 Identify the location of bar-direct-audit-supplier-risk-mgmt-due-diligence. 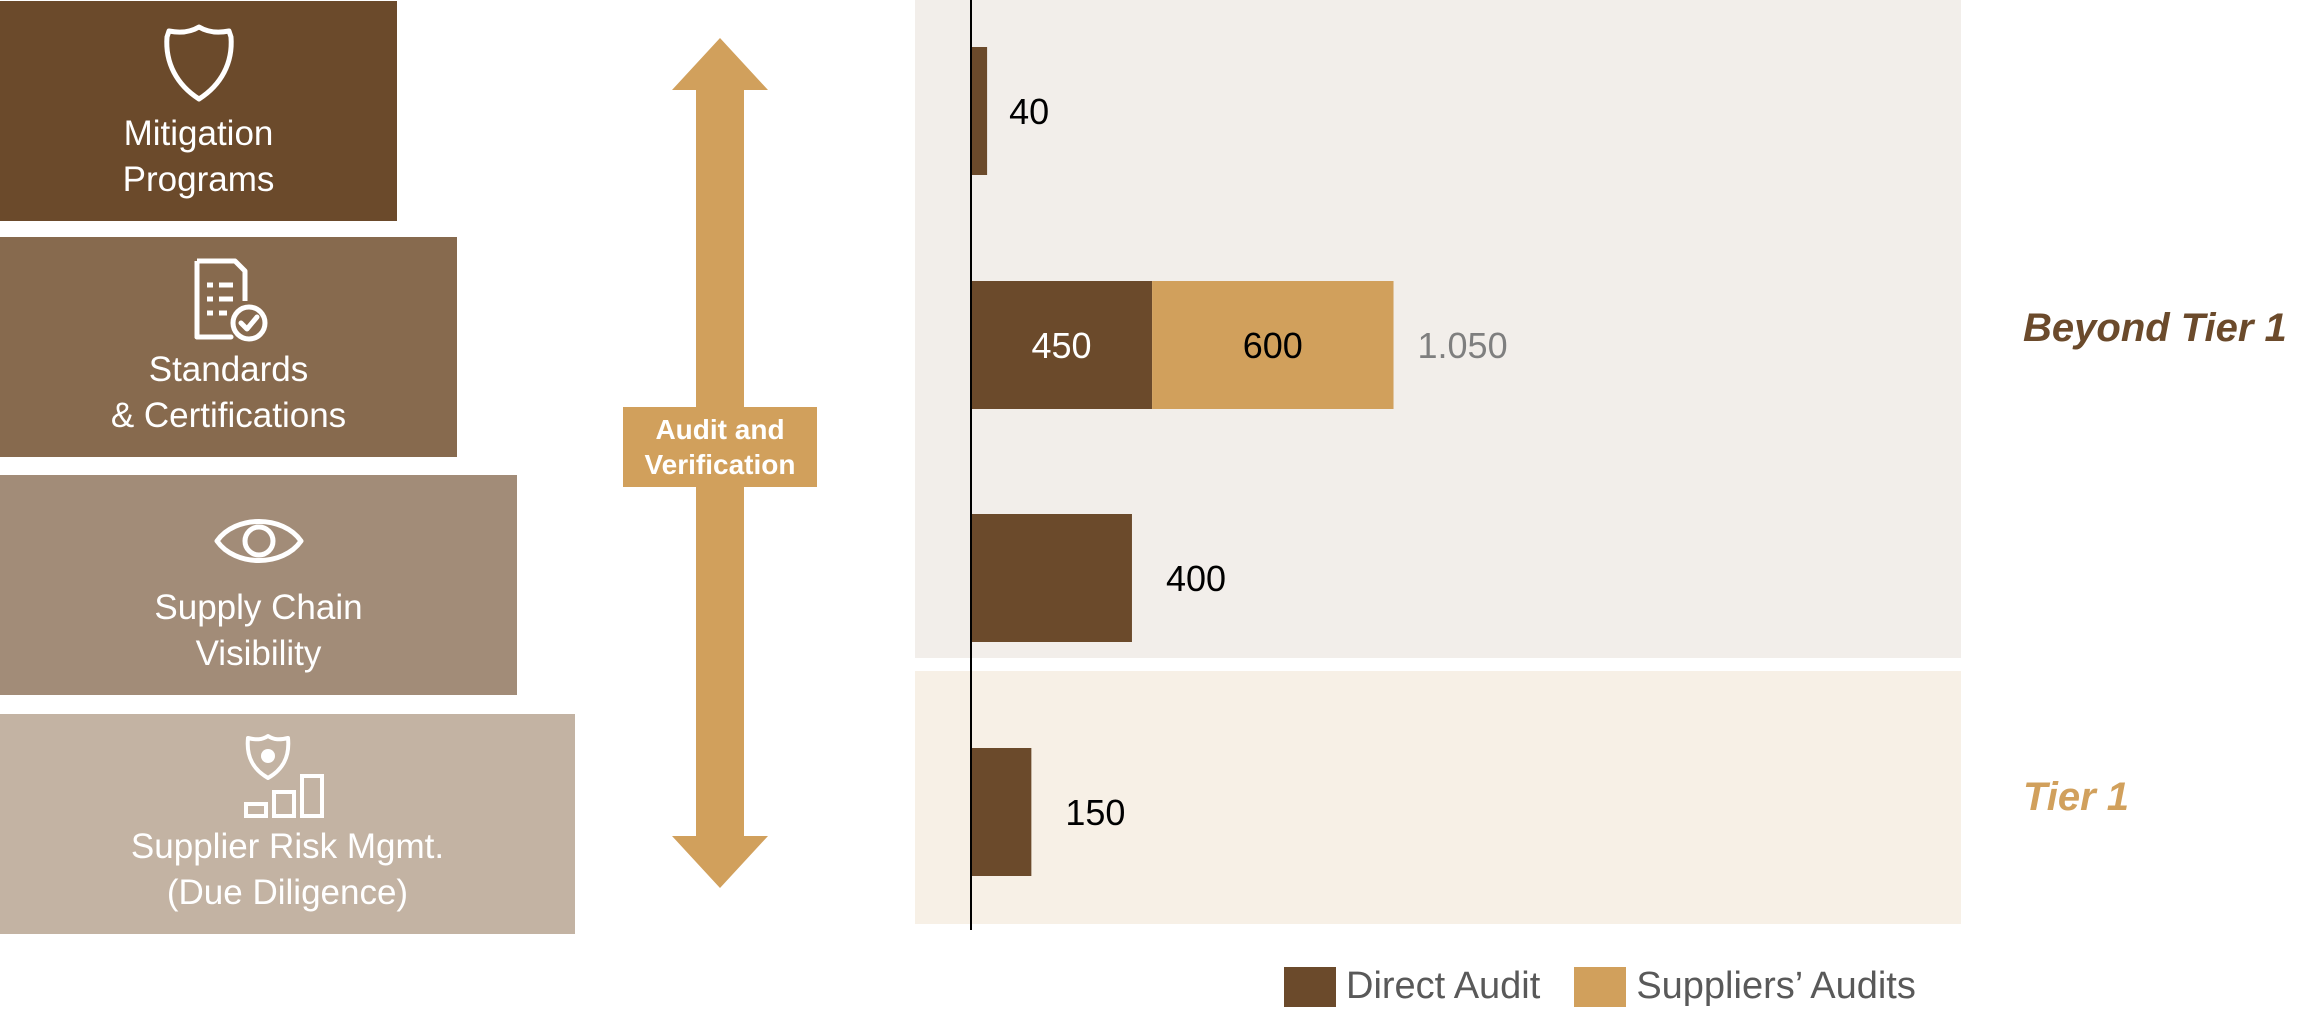
(1001, 812).